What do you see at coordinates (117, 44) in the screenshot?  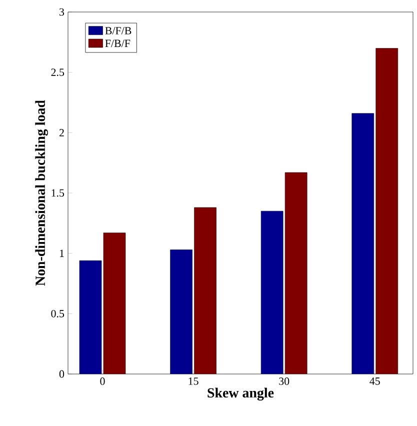 I see `legend-label: F/B/F` at bounding box center [117, 44].